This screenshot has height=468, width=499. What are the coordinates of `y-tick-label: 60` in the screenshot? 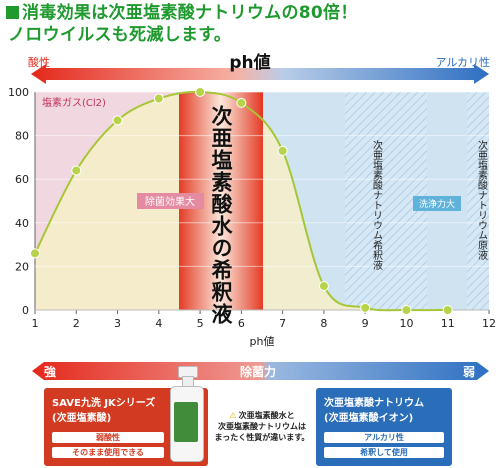 It's located at (22, 179).